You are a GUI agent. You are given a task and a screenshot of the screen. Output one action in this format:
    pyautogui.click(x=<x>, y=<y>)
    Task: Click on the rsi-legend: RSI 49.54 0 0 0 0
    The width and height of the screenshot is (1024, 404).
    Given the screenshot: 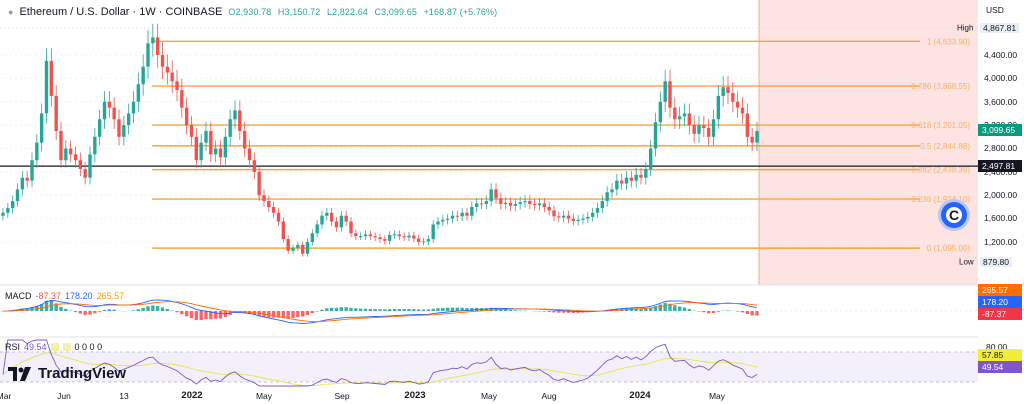 What is the action you would take?
    pyautogui.click(x=53, y=347)
    